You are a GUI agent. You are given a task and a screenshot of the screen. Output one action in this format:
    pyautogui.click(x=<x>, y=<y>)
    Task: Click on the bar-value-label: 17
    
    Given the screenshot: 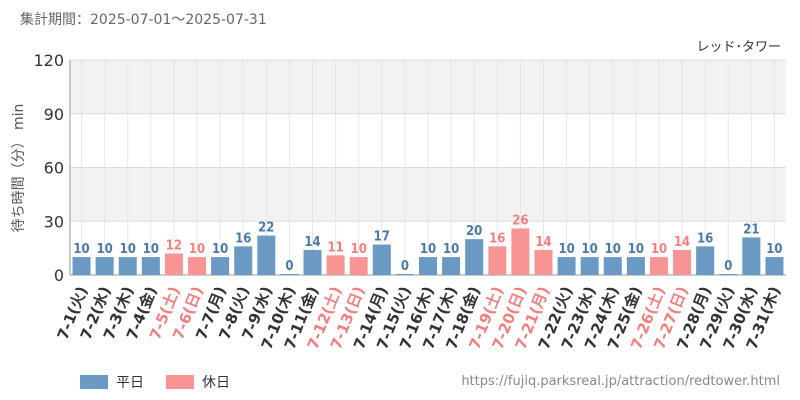 What is the action you would take?
    pyautogui.click(x=382, y=237)
    